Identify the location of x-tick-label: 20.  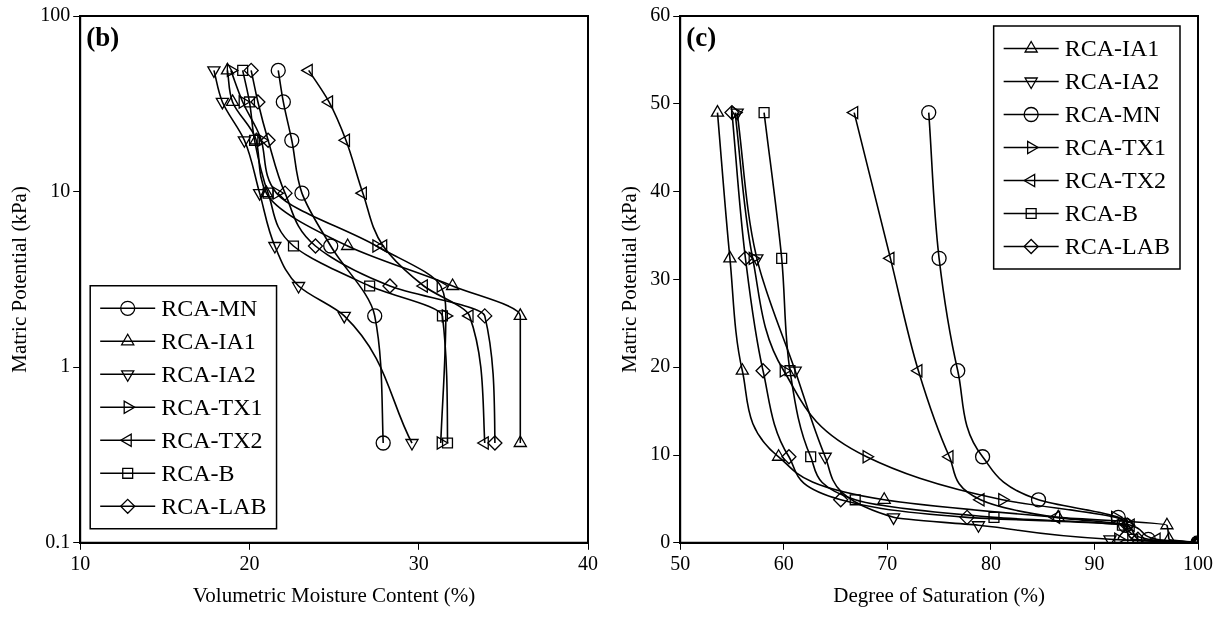
(249, 563).